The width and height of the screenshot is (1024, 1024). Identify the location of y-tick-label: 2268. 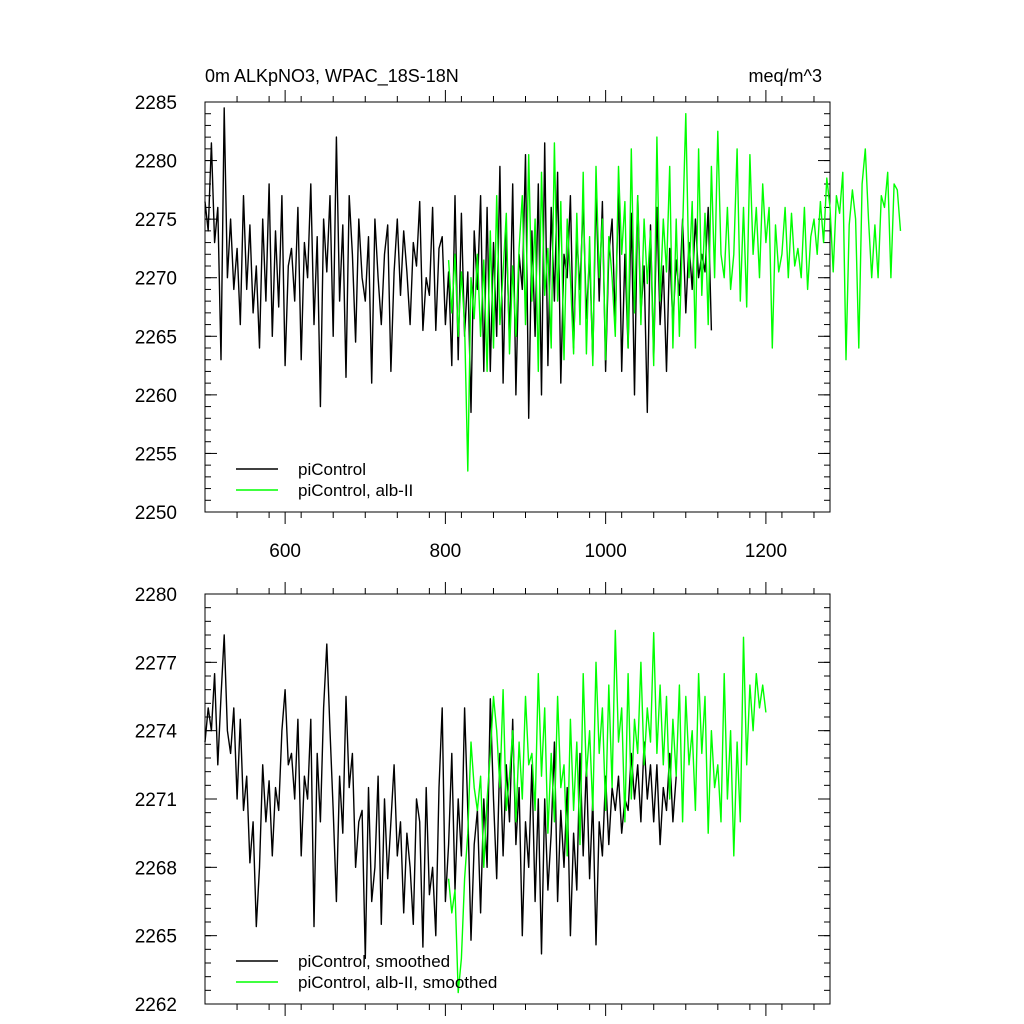
(156, 868).